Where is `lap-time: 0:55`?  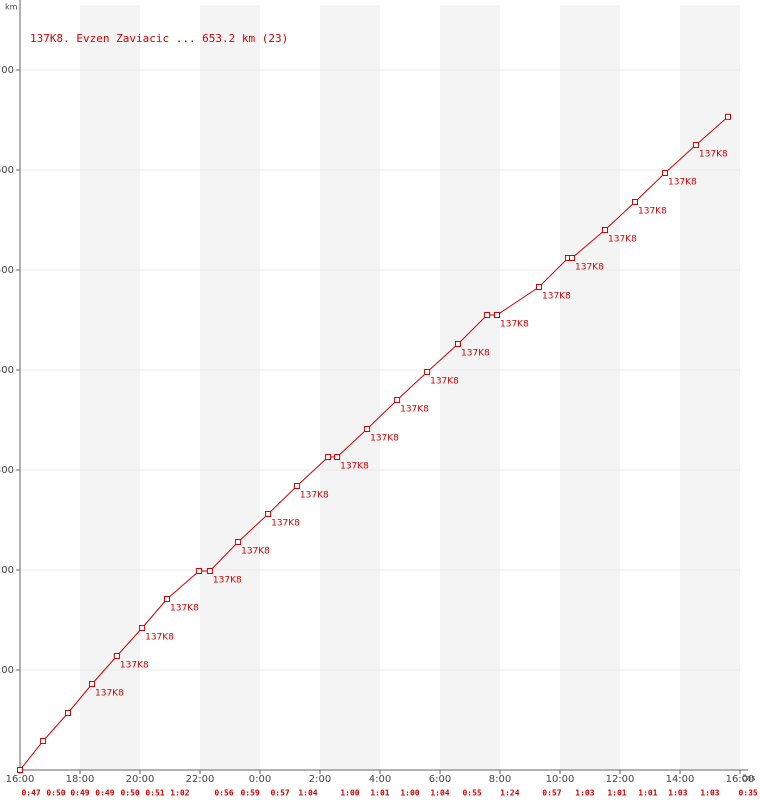
lap-time: 0:55 is located at coordinates (471, 793).